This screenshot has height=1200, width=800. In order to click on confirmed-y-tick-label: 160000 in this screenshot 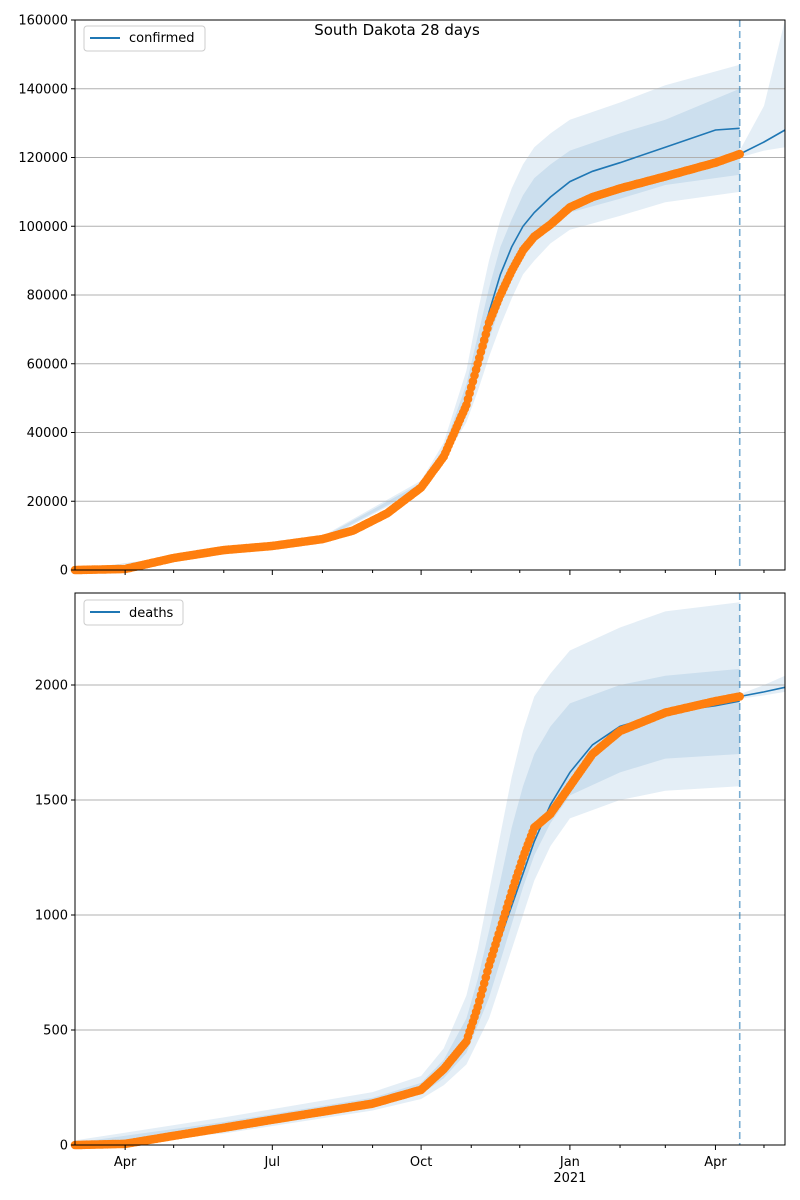, I will do `click(43, 21)`.